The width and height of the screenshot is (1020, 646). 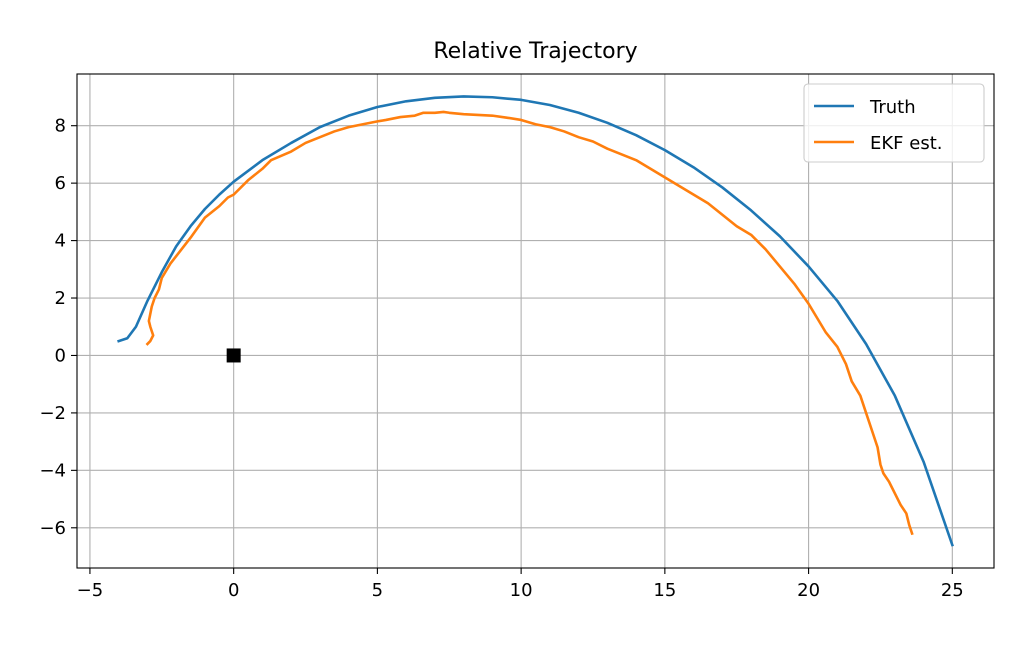 What do you see at coordinates (52, 528) in the screenshot?
I see `y-tick-label: −6` at bounding box center [52, 528].